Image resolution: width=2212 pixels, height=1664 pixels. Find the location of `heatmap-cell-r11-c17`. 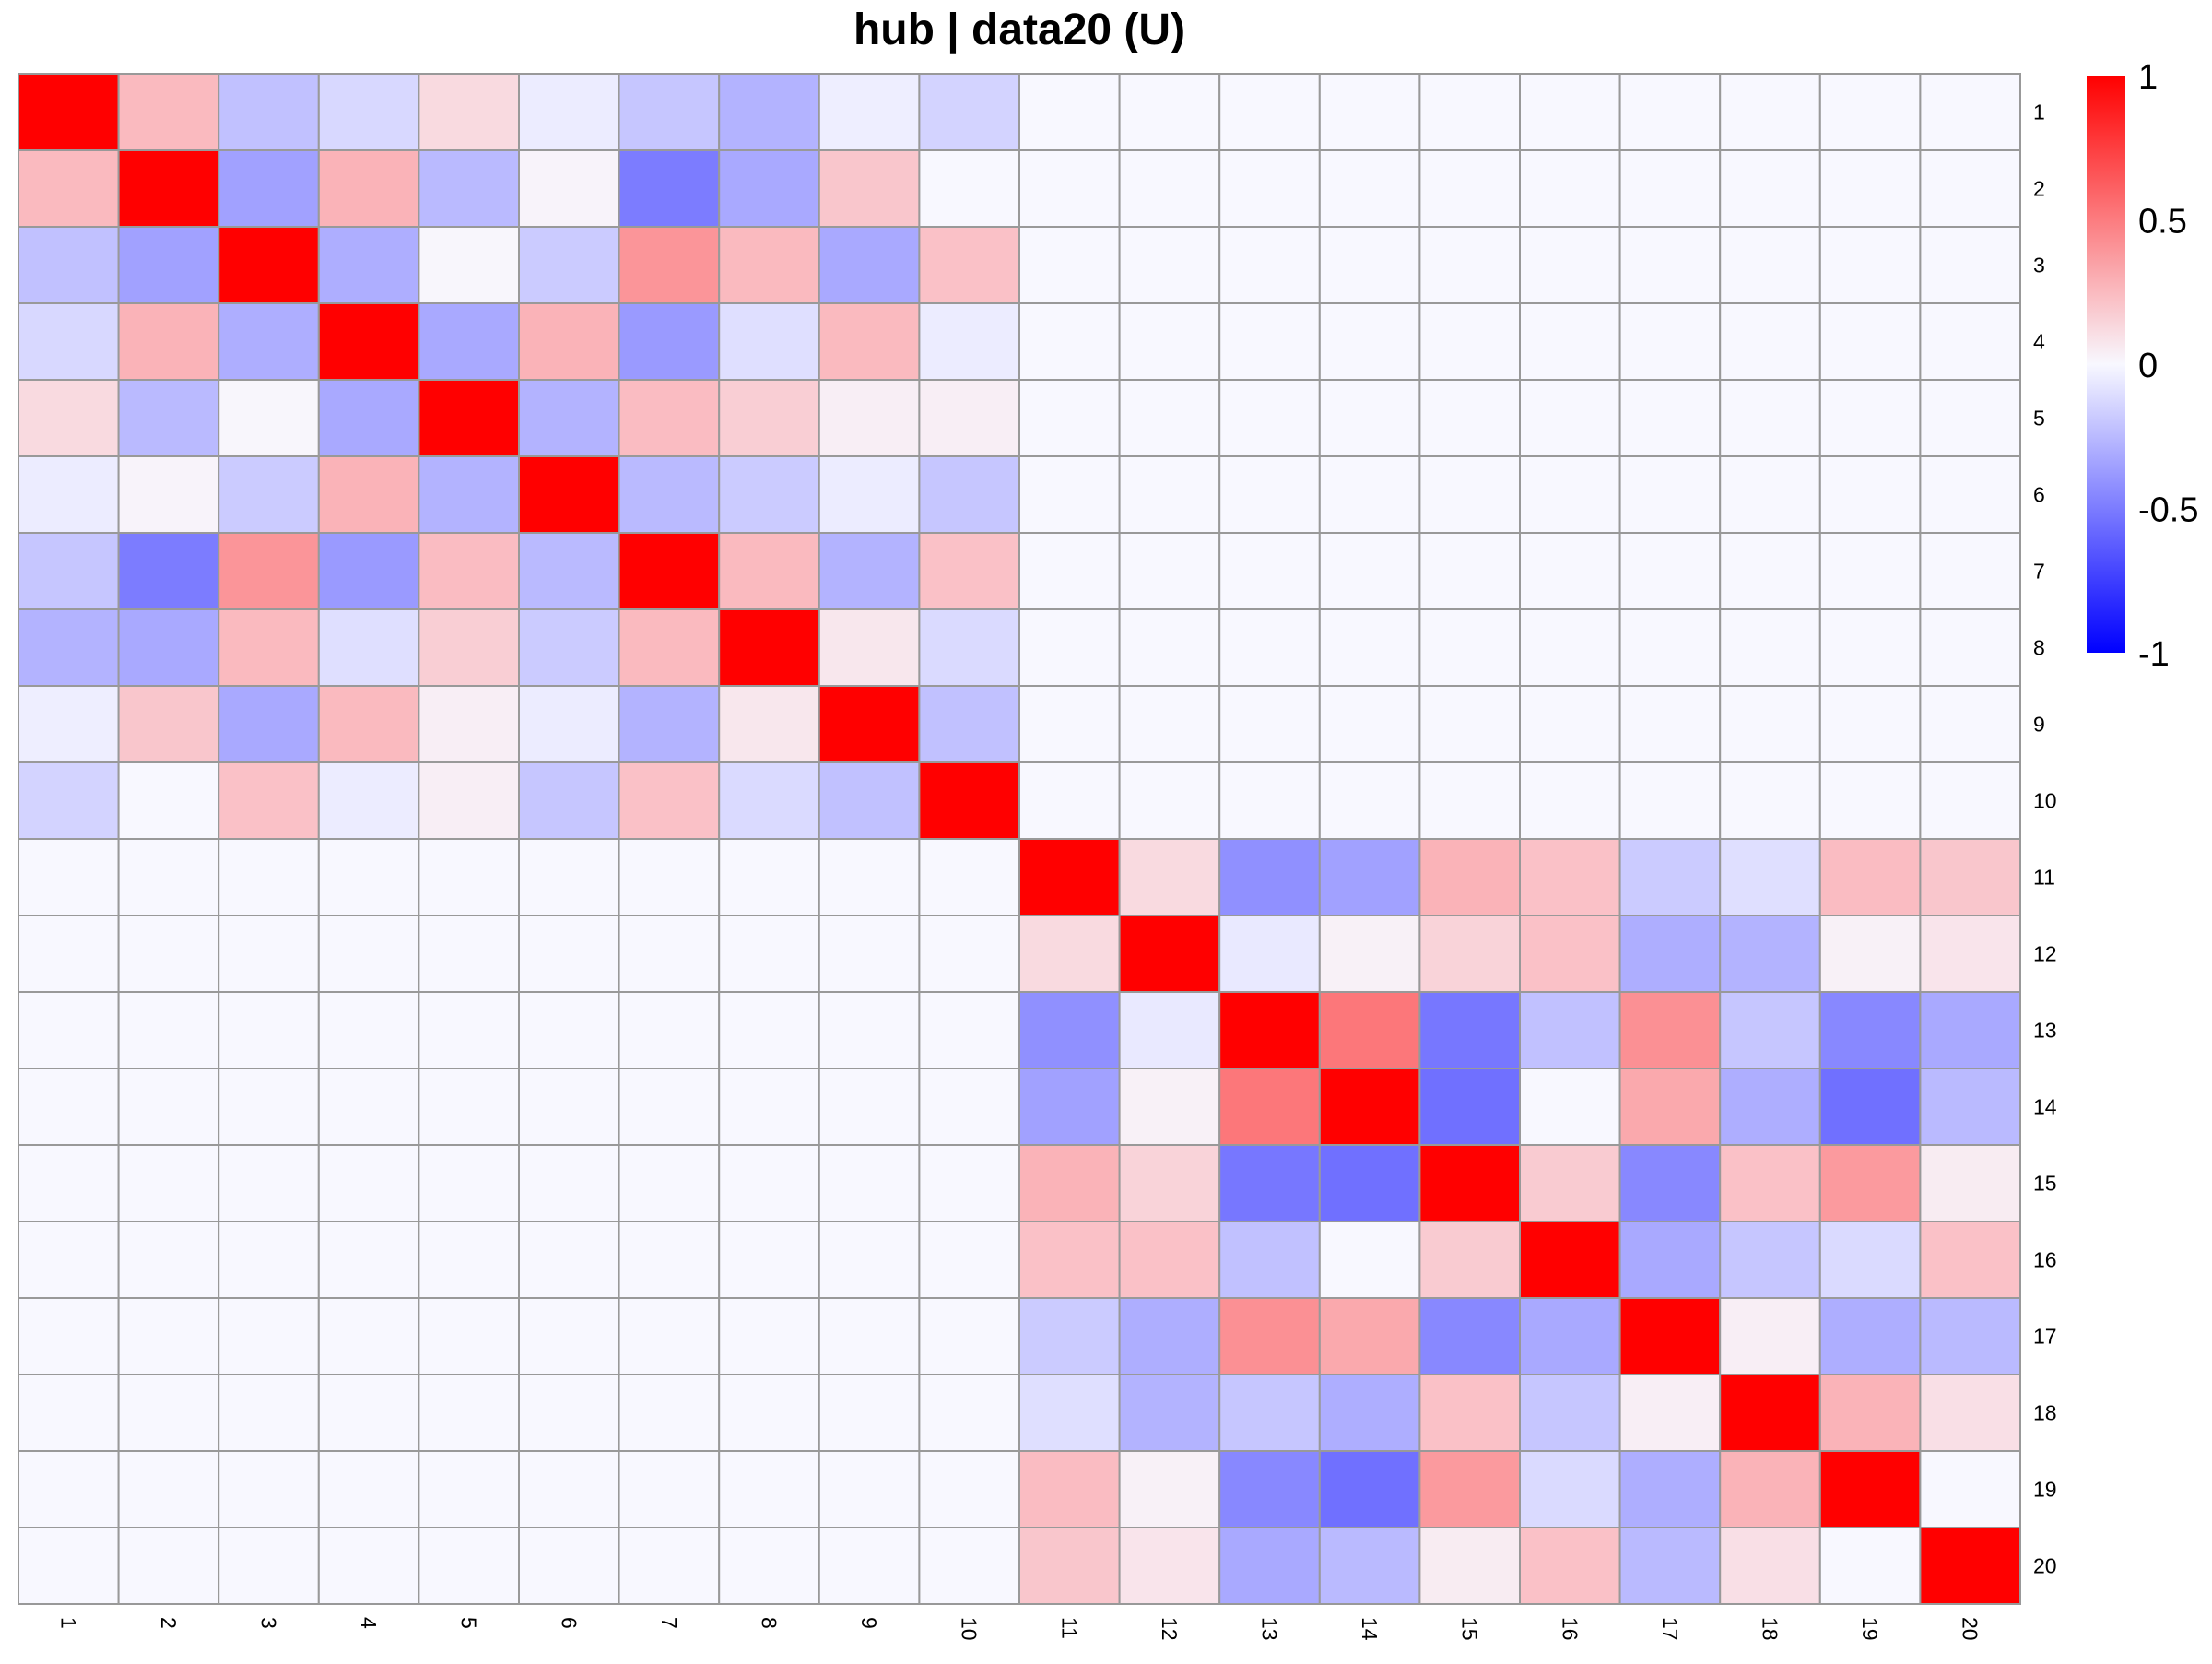

heatmap-cell-r11-c17 is located at coordinates (1670, 877).